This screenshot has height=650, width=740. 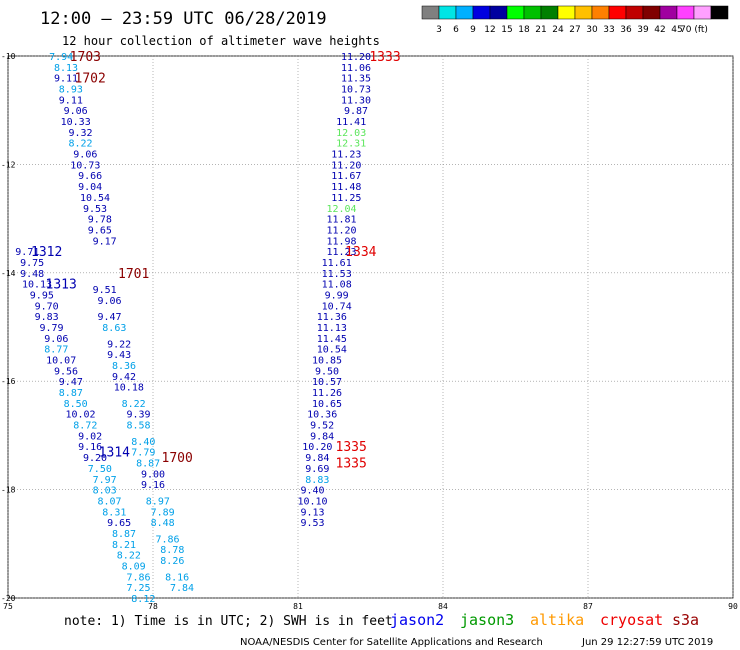 What do you see at coordinates (76, 404) in the screenshot?
I see `swh-value: 8.50` at bounding box center [76, 404].